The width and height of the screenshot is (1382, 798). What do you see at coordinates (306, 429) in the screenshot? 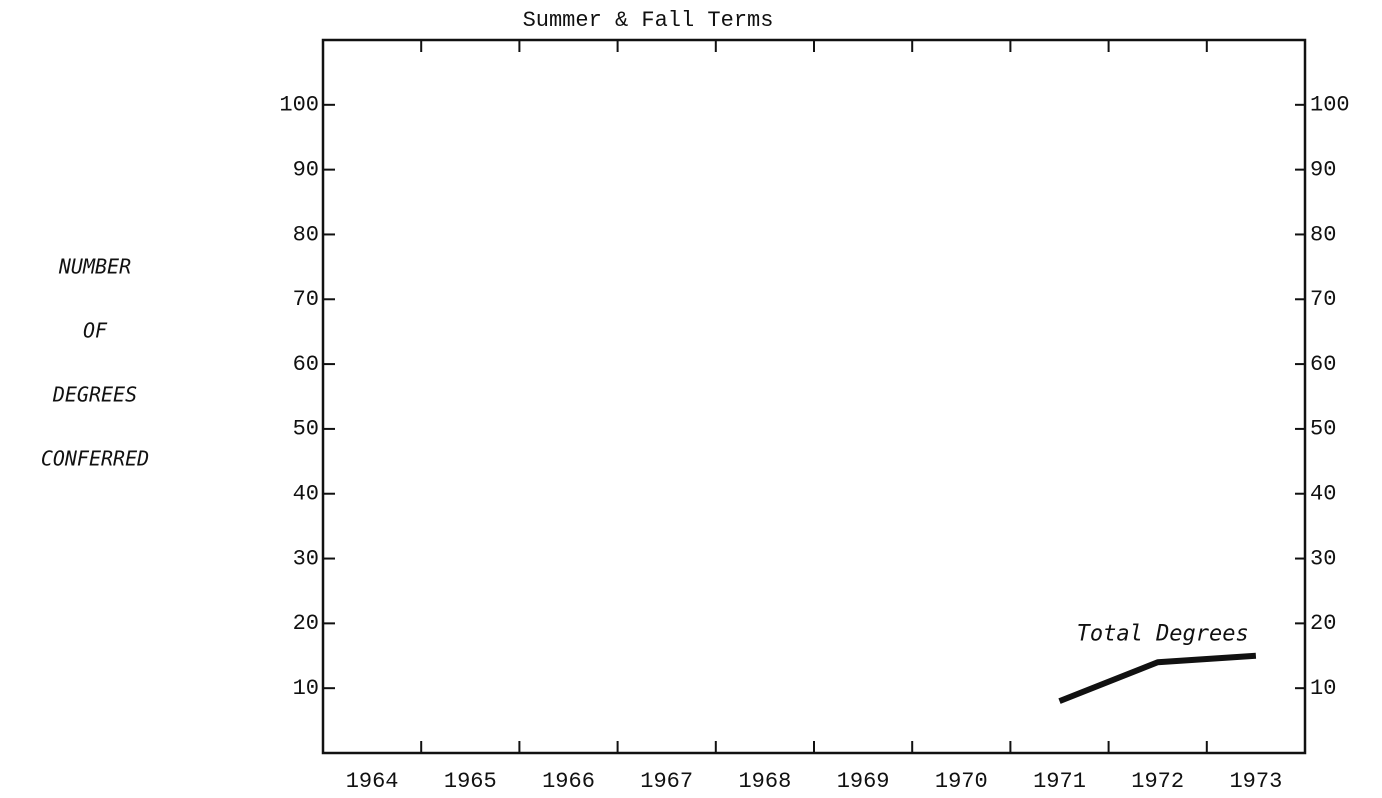
I see `y-tick-label: 50` at bounding box center [306, 429].